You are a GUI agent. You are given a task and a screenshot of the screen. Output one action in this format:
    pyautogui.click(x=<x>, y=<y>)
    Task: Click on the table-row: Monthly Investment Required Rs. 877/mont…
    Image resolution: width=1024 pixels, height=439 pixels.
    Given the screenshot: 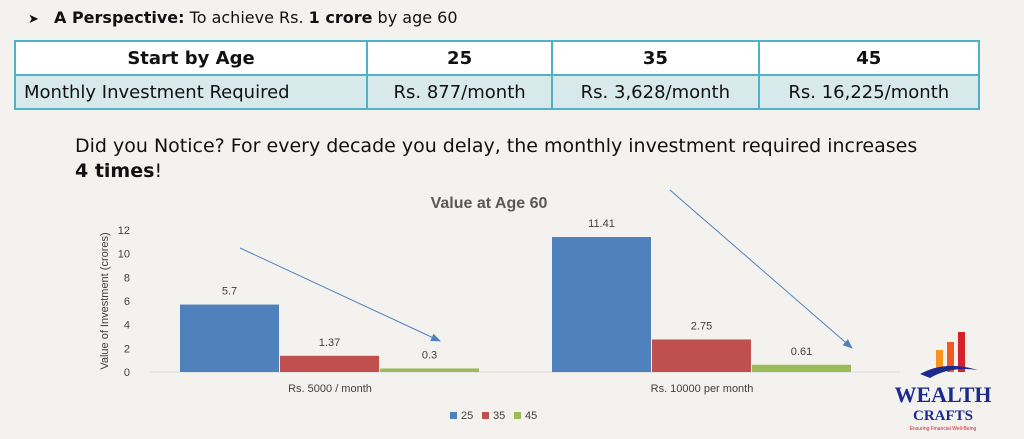 What is the action you would take?
    pyautogui.click(x=497, y=92)
    